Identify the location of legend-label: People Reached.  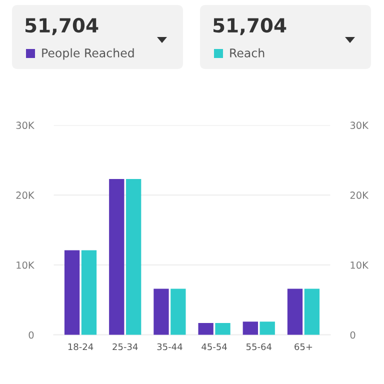
(88, 54).